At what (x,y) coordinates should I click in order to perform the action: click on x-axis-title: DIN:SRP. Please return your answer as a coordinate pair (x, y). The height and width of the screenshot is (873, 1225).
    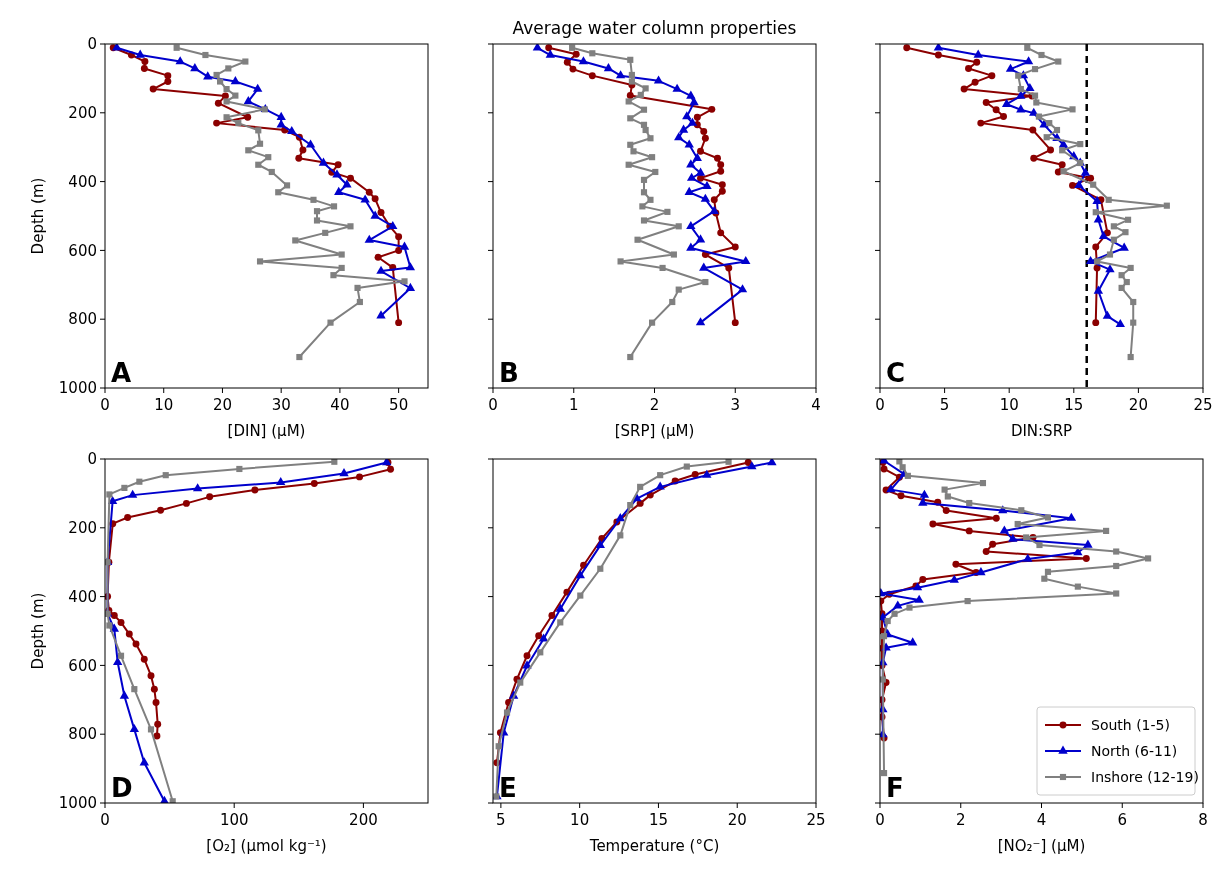
    Looking at the image, I should click on (1041, 431).